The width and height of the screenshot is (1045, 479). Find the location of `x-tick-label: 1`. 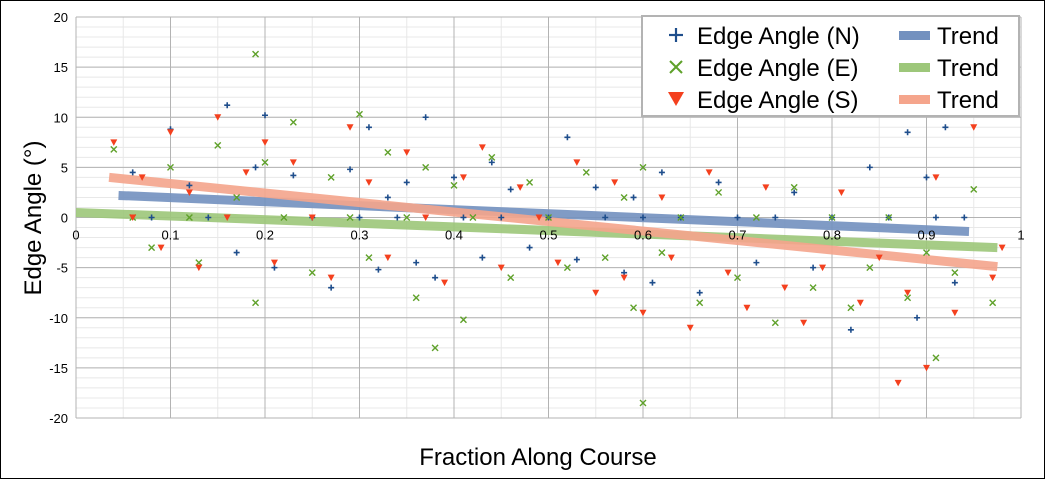

x-tick-label: 1 is located at coordinates (1020, 235).